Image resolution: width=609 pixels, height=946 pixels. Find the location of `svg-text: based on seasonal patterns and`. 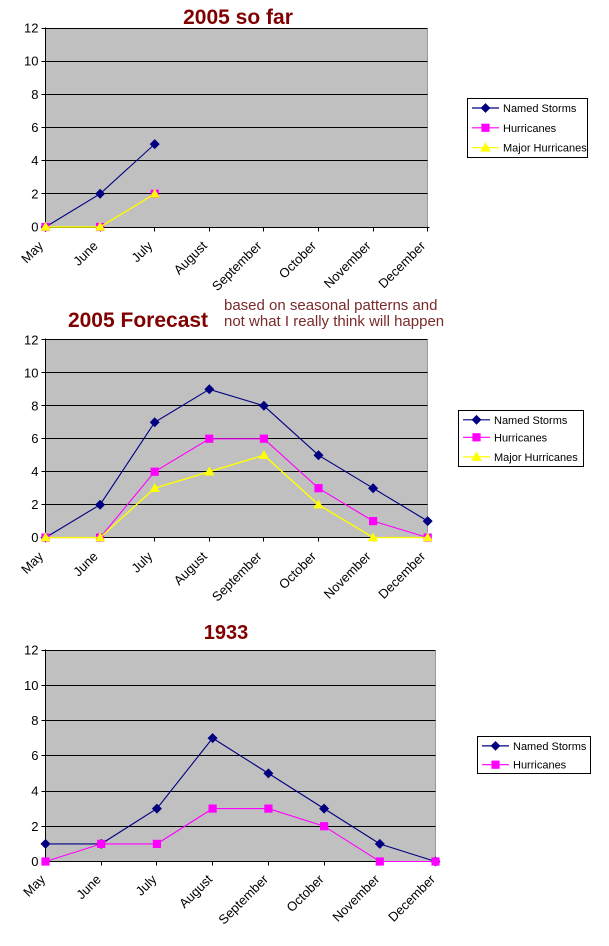

svg-text: based on seasonal patterns and is located at coordinates (331, 305).